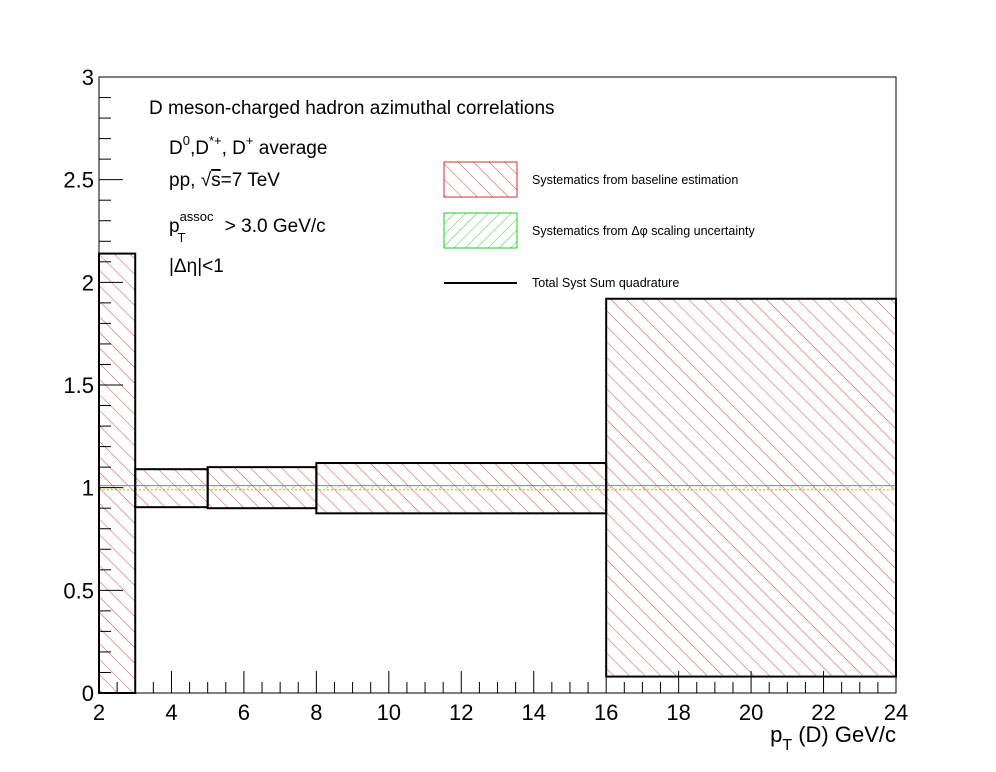 The width and height of the screenshot is (996, 772). Describe the element at coordinates (635, 180) in the screenshot. I see `legend-label-baseline: Systematics from baseline estimation` at that location.